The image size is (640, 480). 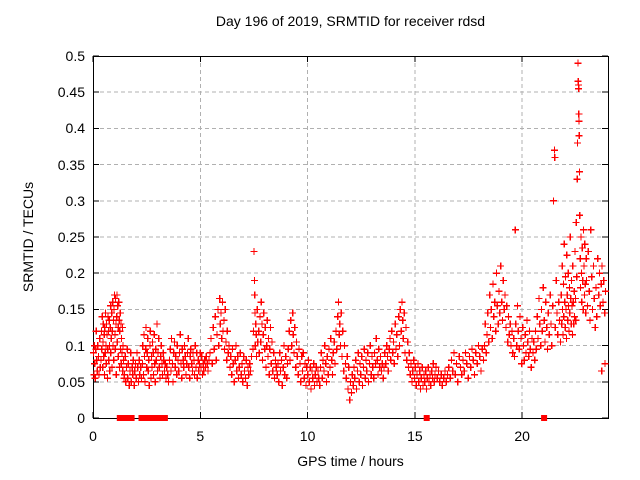 I want to click on y-tick-label: 0.4, so click(x=75, y=128).